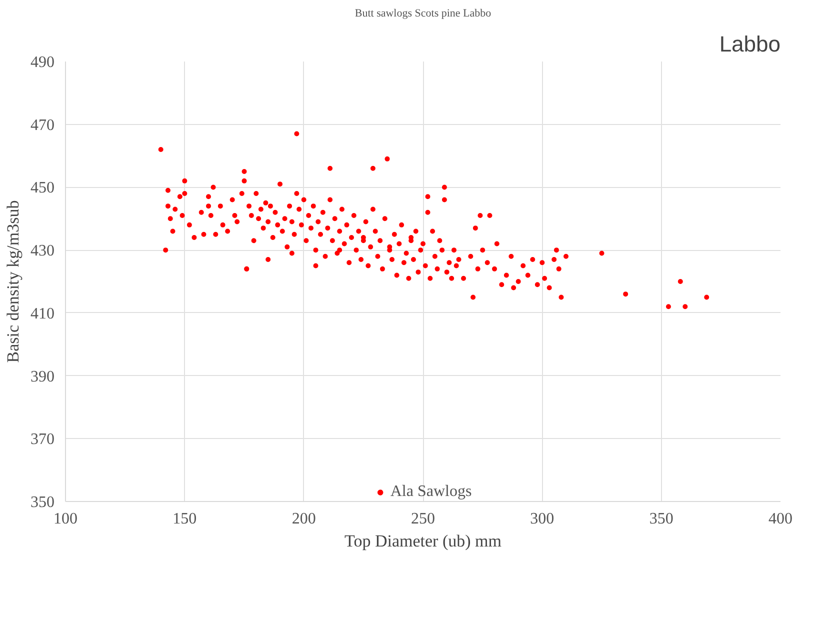 The image size is (840, 619). What do you see at coordinates (66, 519) in the screenshot?
I see `x-tick-label: 100` at bounding box center [66, 519].